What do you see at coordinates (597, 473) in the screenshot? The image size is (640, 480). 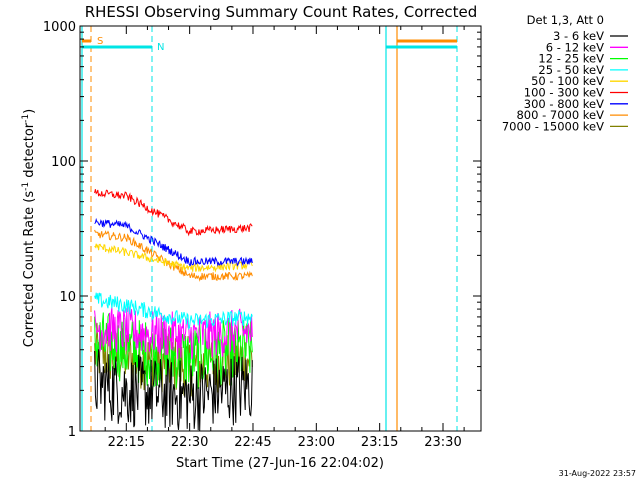 I see `timestamp: 31-Aug-2022 23:57` at bounding box center [597, 473].